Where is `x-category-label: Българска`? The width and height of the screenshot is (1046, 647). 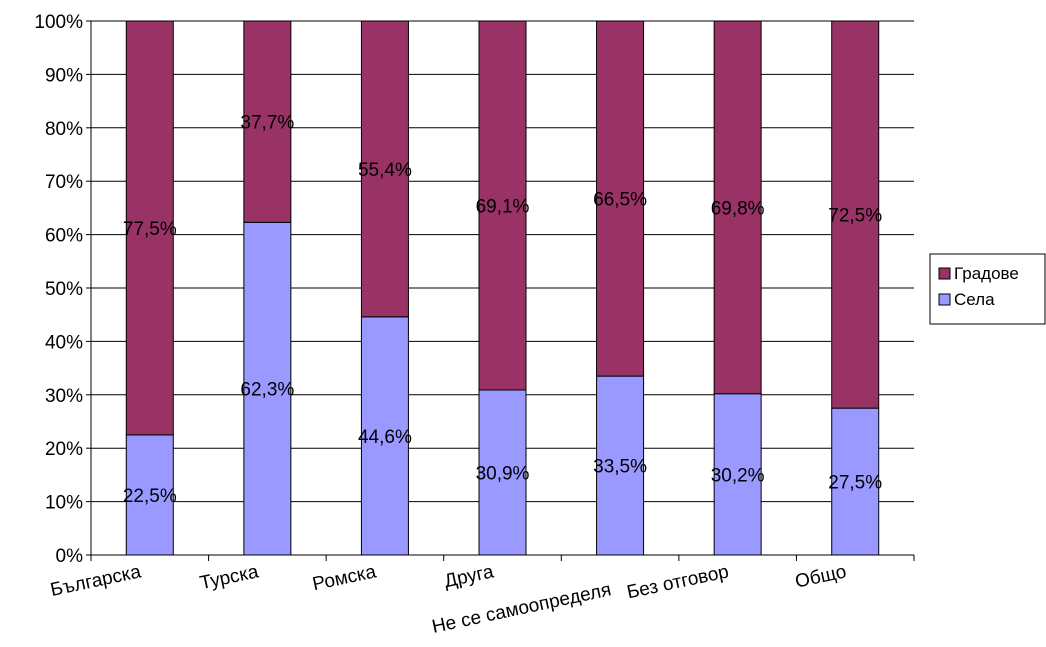
x-category-label: Българска is located at coordinates (96, 581).